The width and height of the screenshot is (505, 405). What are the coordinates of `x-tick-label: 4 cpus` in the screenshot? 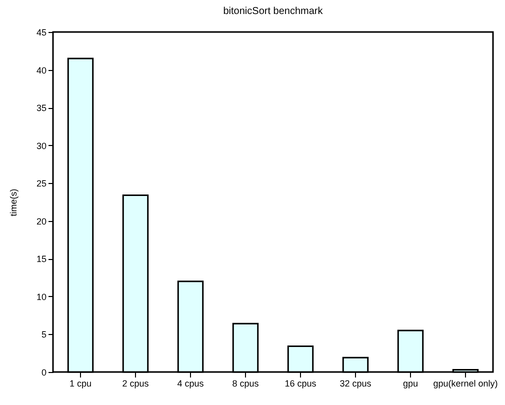 It's located at (190, 383).